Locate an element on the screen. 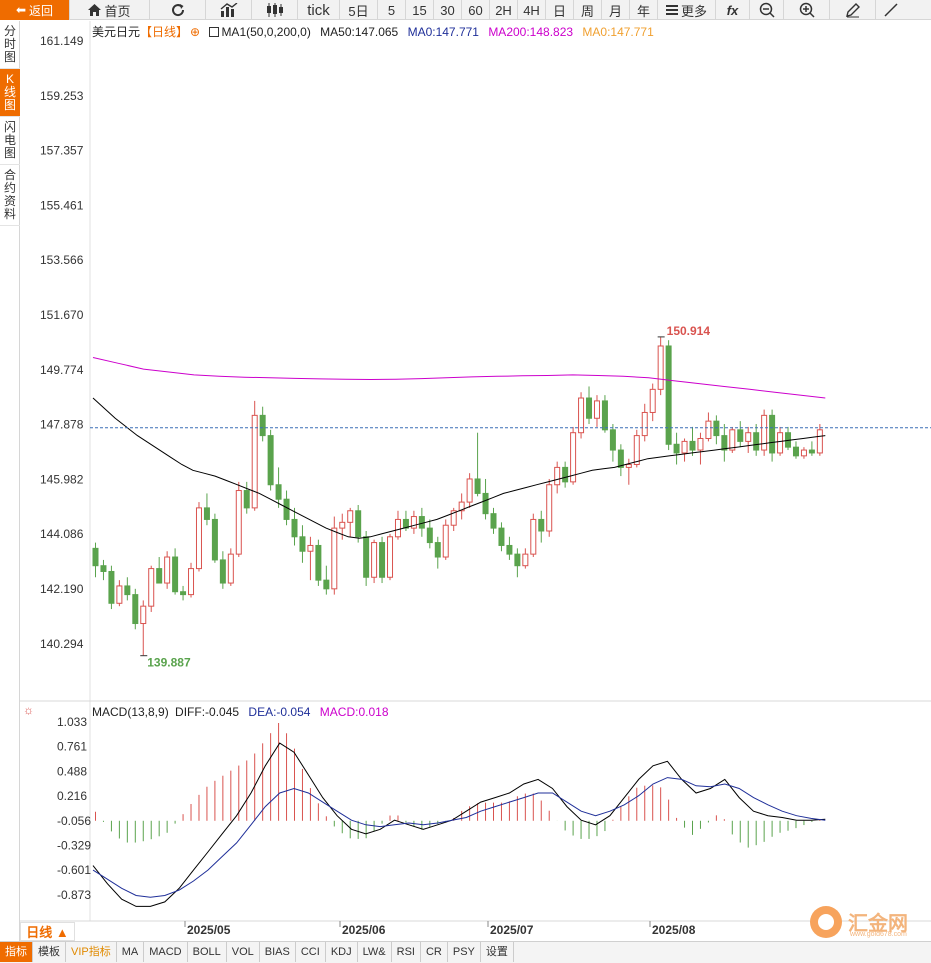 Image resolution: width=931 pixels, height=963 pixels. indicator-tab-5: BOLL is located at coordinates (207, 952).